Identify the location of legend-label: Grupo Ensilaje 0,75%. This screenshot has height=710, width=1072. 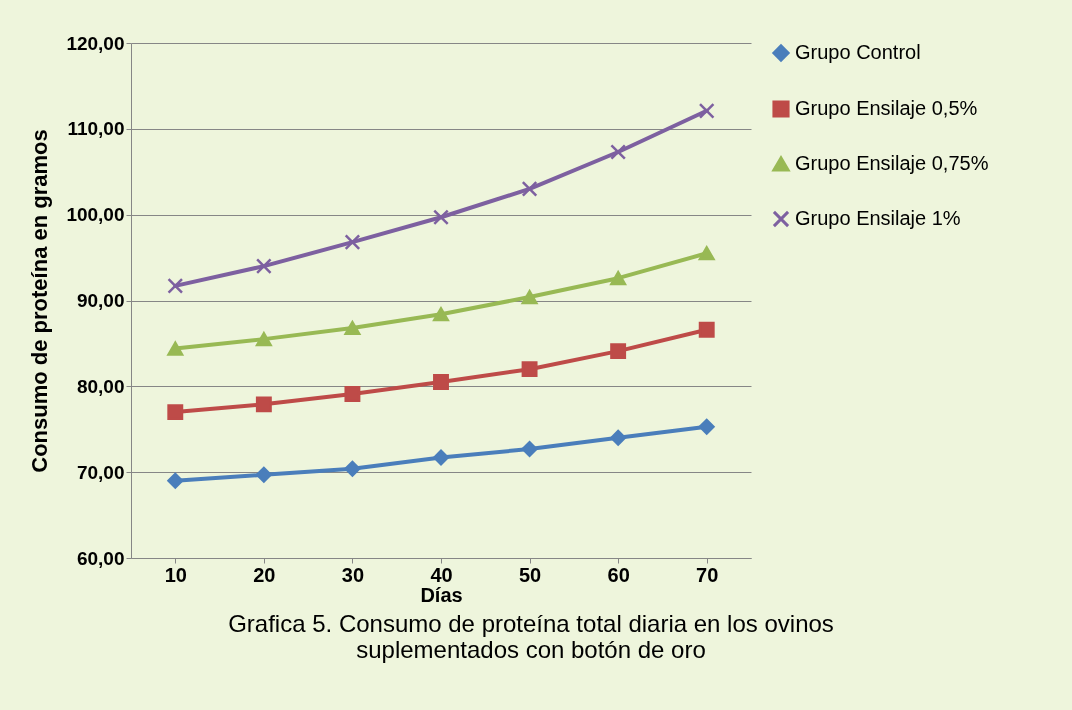
(892, 163).